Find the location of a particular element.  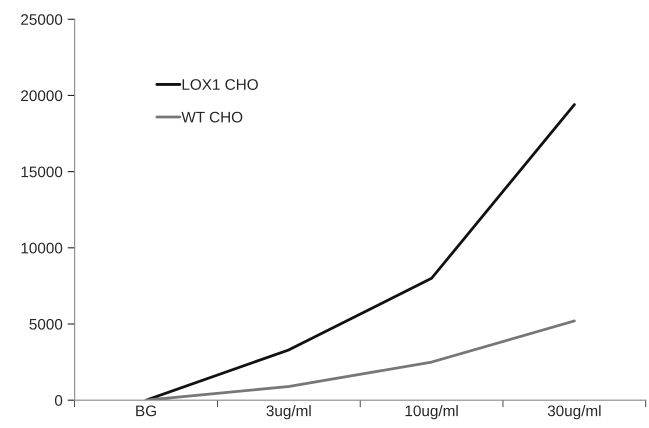

legend-label: WT CHO is located at coordinates (211, 117).